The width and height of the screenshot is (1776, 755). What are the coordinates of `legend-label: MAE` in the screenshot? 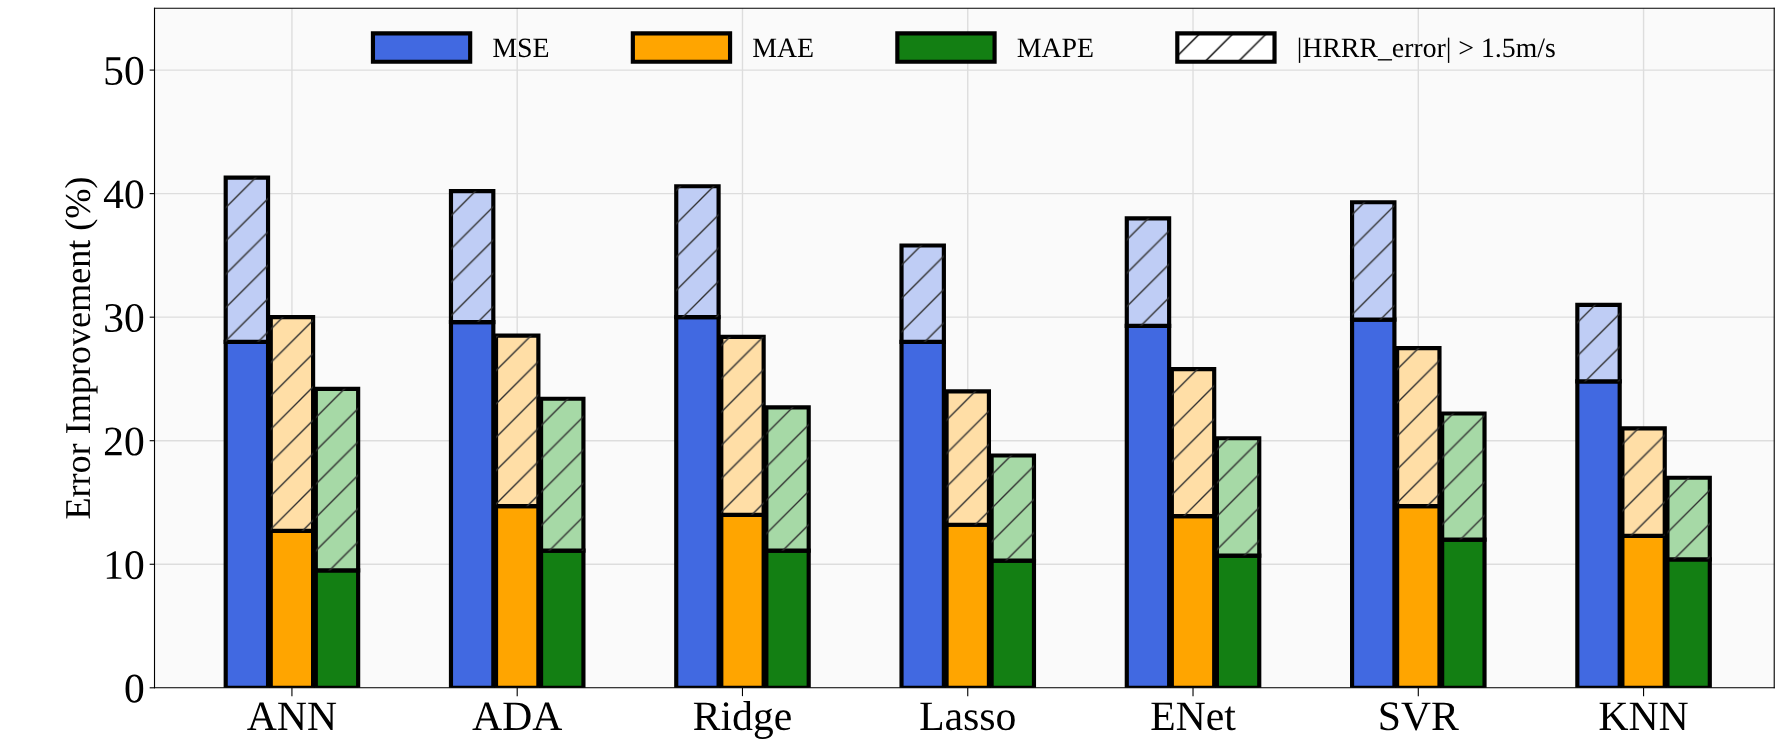 It's located at (783, 47).